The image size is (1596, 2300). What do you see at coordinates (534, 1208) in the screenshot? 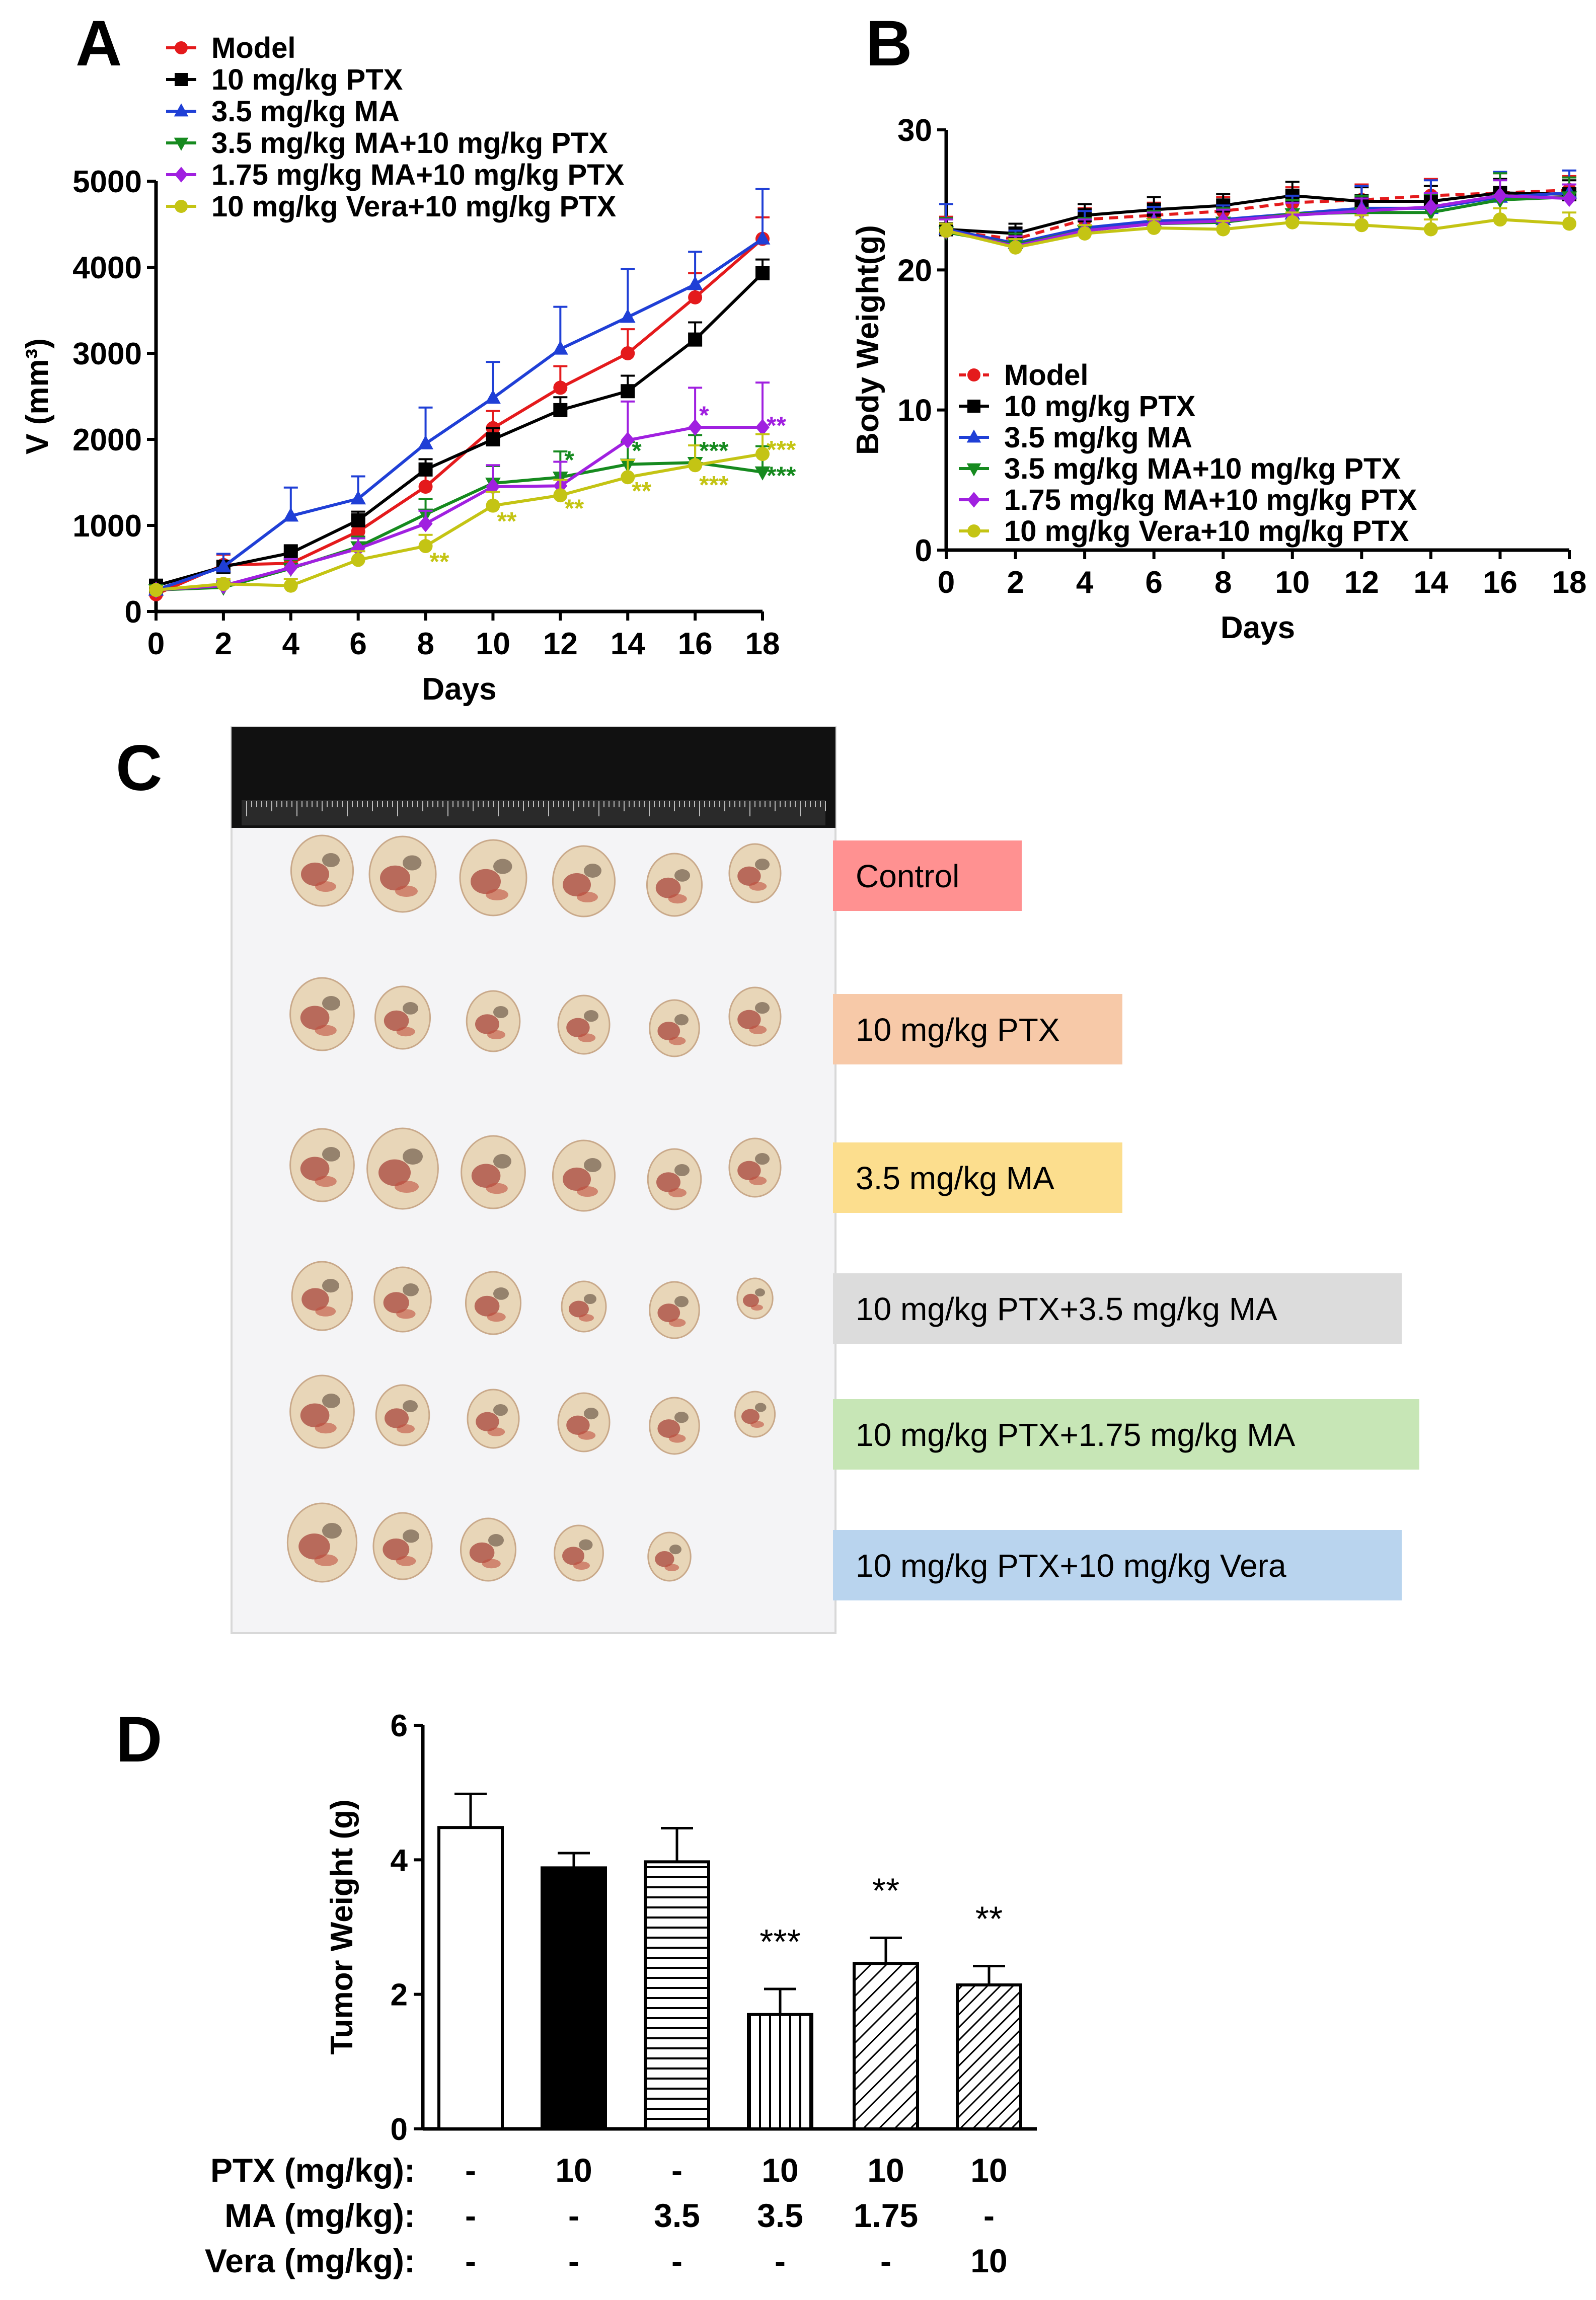
I see `tumor-specimens` at bounding box center [534, 1208].